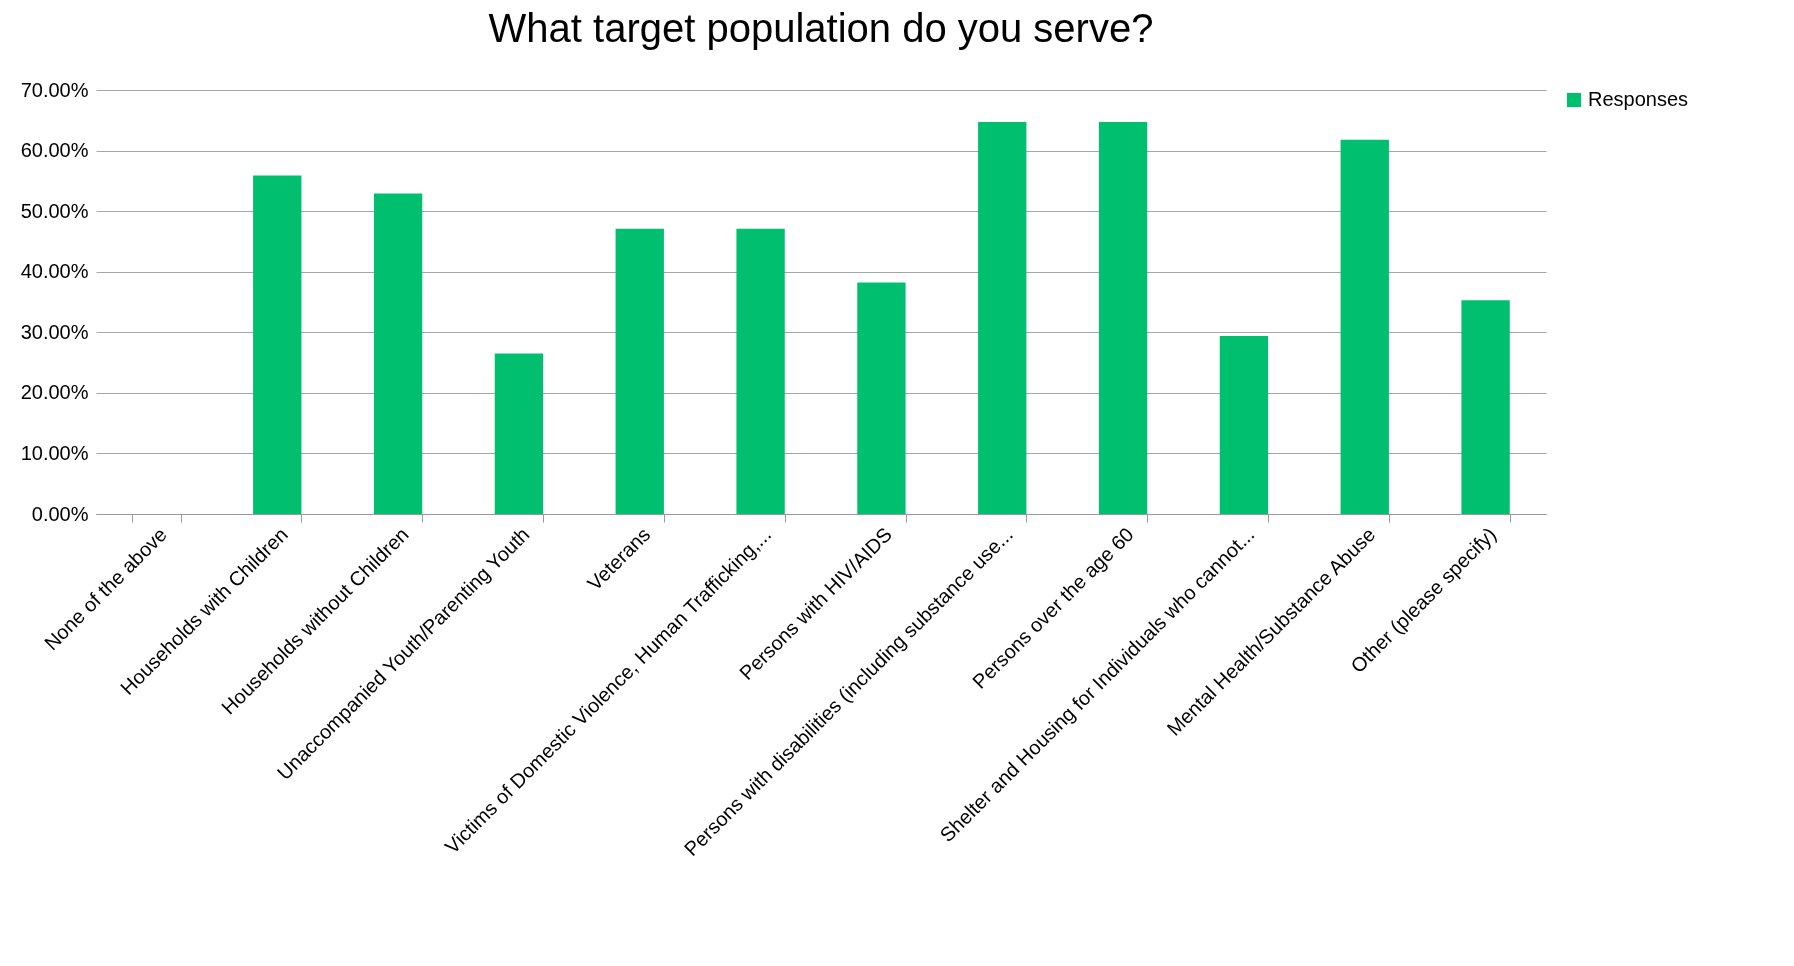 The width and height of the screenshot is (1794, 966). What do you see at coordinates (60, 513) in the screenshot?
I see `y-tick-label: 0.00%` at bounding box center [60, 513].